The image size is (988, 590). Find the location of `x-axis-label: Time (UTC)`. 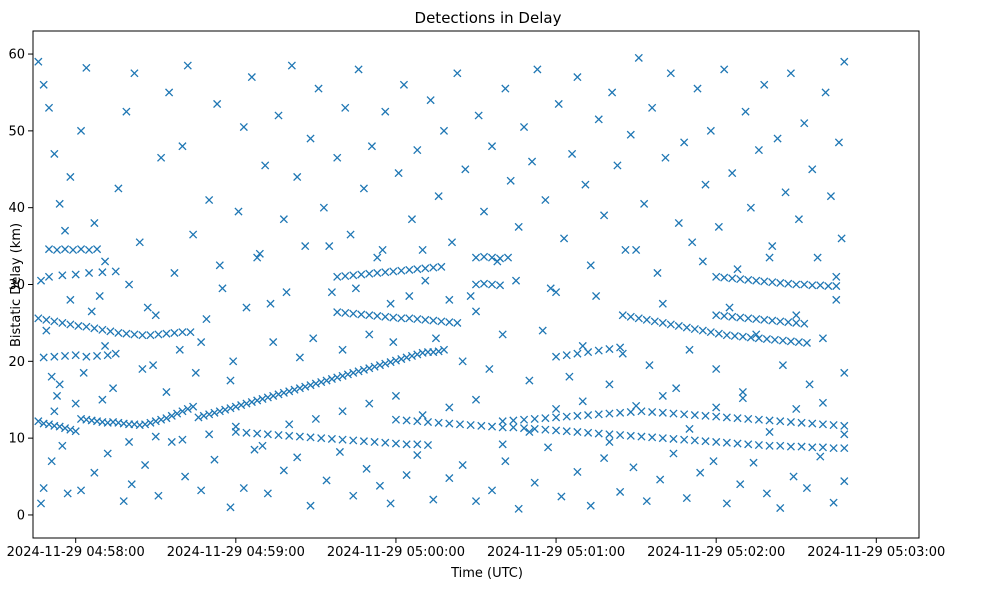

x-axis-label: Time (UTC) is located at coordinates (486, 573).